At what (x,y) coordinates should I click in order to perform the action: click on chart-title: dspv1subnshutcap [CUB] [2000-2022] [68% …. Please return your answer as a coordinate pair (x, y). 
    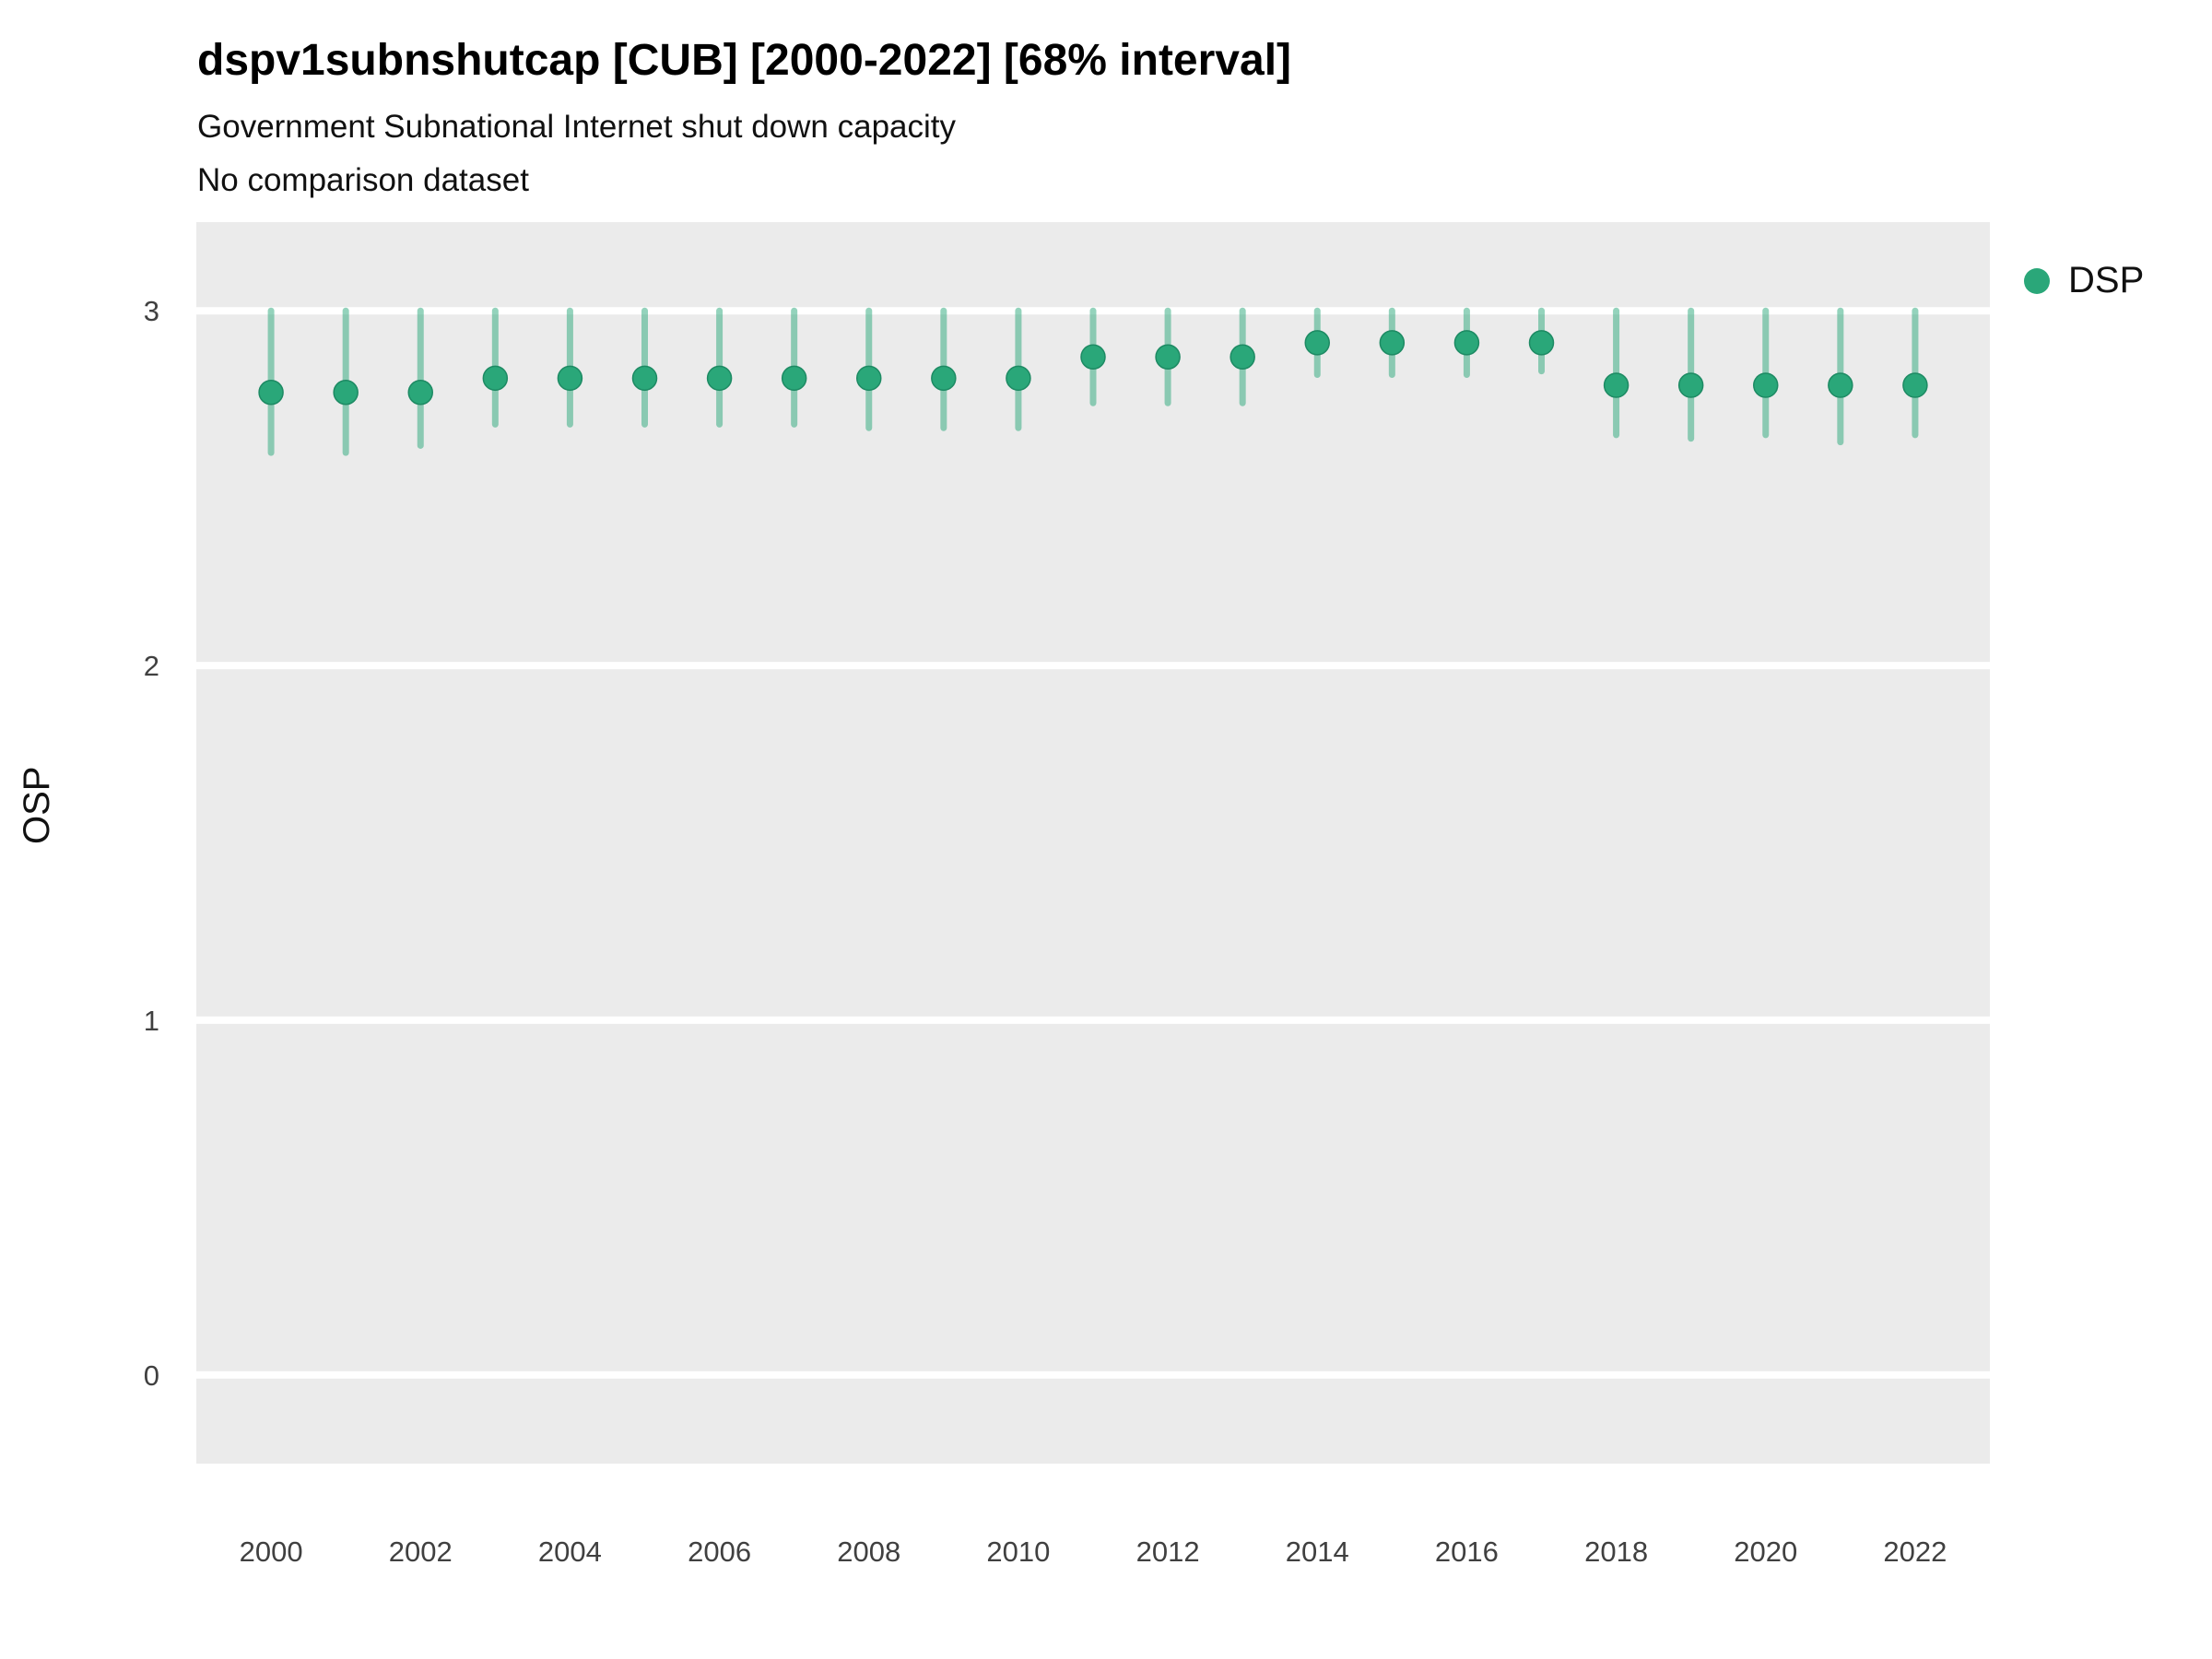
    Looking at the image, I should click on (744, 60).